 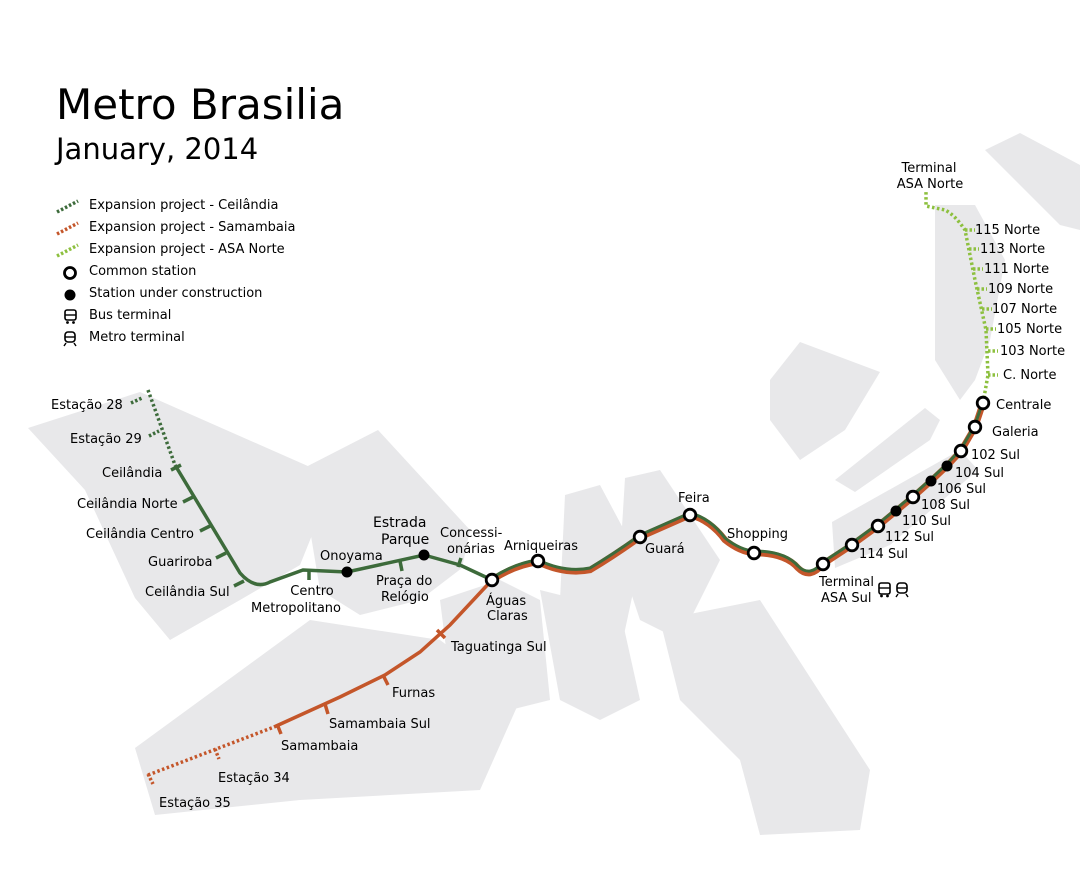 What do you see at coordinates (176, 293) in the screenshot?
I see `legend-label: Station under construction` at bounding box center [176, 293].